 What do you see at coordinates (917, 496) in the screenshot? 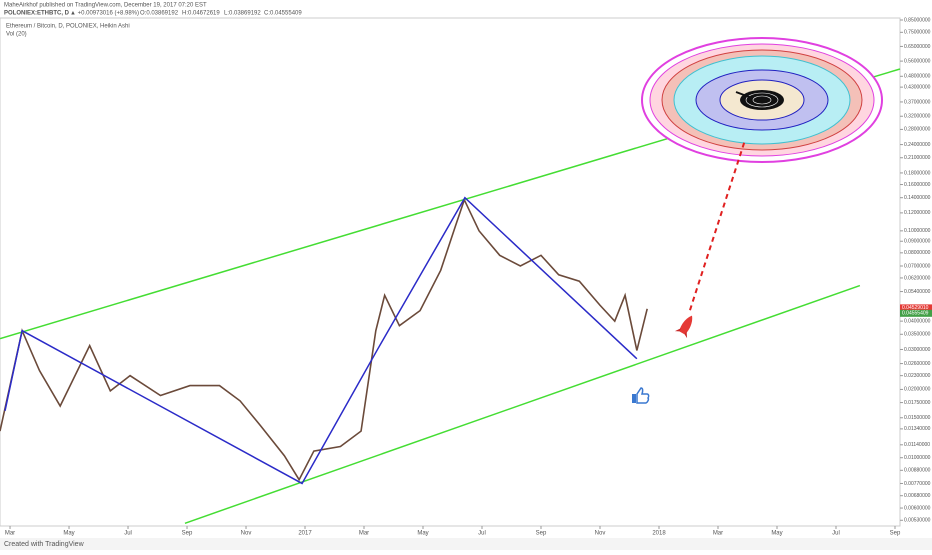
I see `y-tick-label: 0.00680000` at bounding box center [917, 496].